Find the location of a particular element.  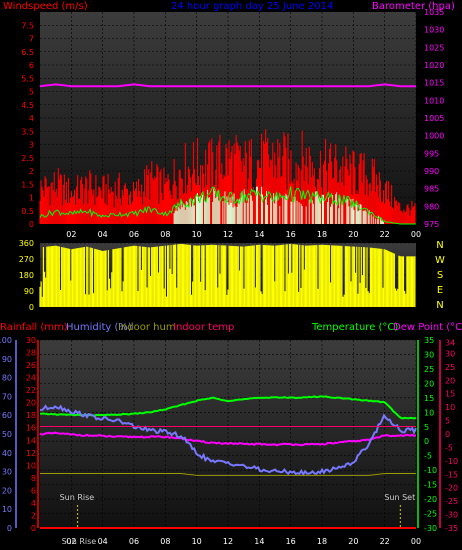

indoor-temp-tick-label: -10 is located at coordinates (451, 461).